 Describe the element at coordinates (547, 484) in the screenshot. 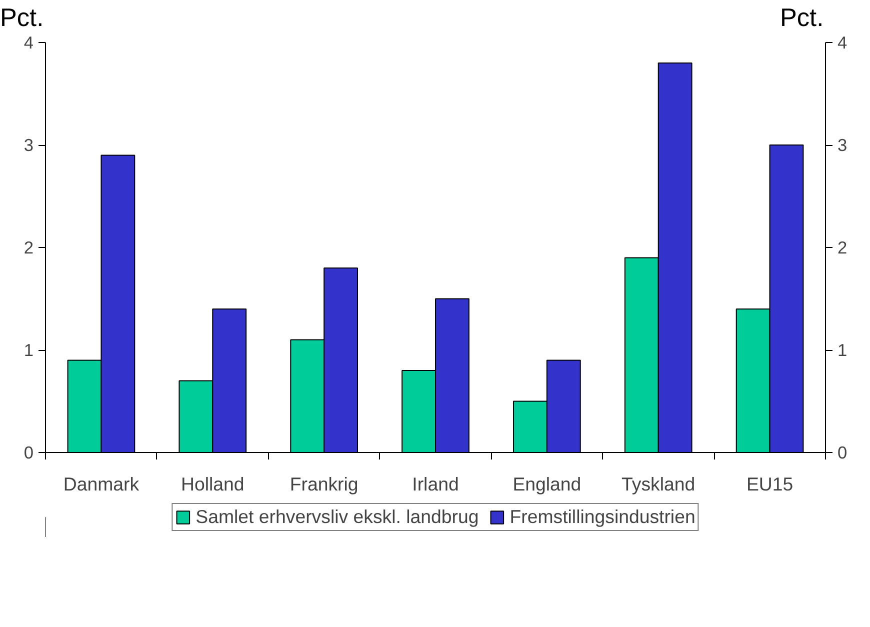

I see `x-tick-label: England` at that location.